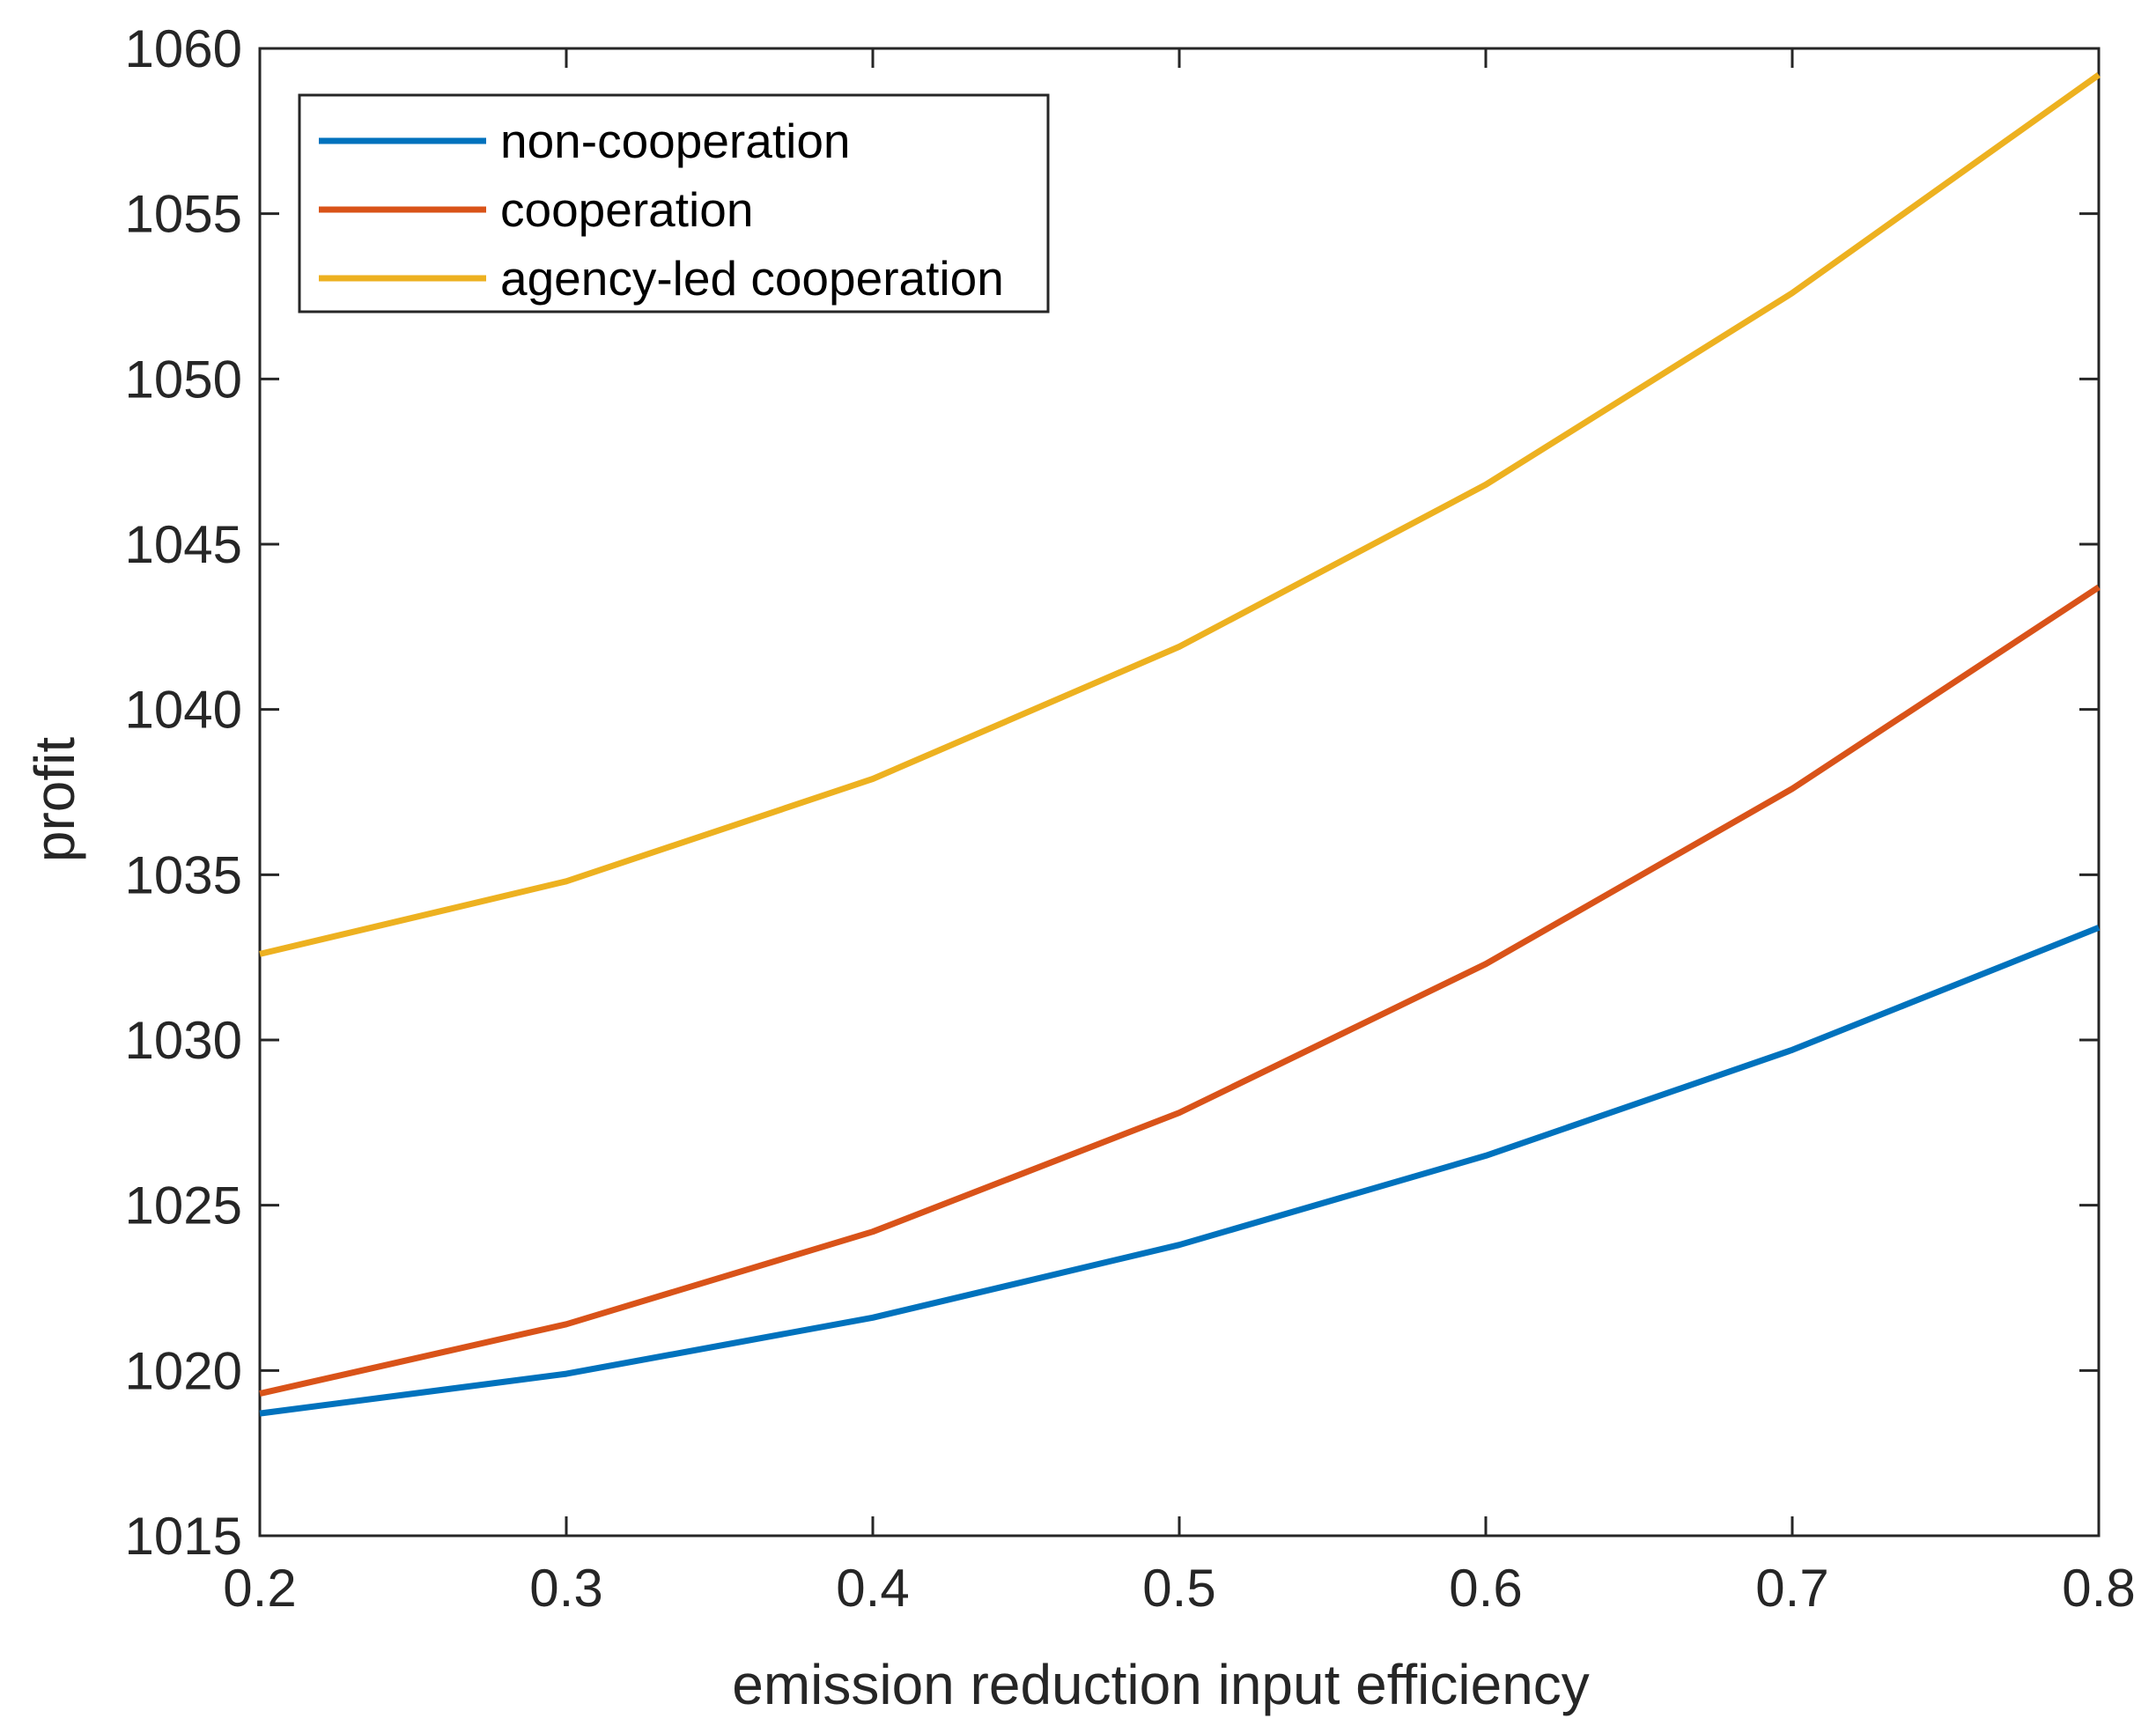  What do you see at coordinates (752, 278) in the screenshot?
I see `legend-label: agency-led cooperation` at bounding box center [752, 278].